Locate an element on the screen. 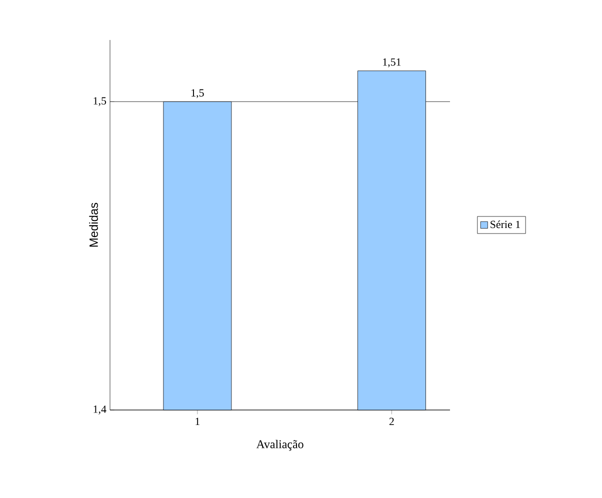 The height and width of the screenshot is (498, 602). data-label: 1,51 is located at coordinates (392, 63).